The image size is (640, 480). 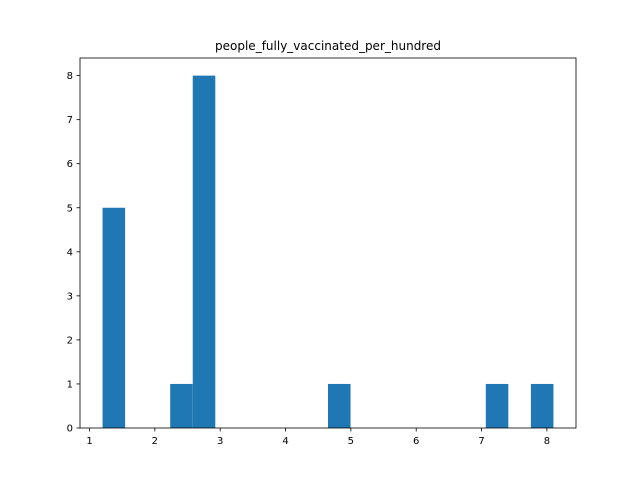 I want to click on x-tick-label: 3, so click(x=220, y=441).